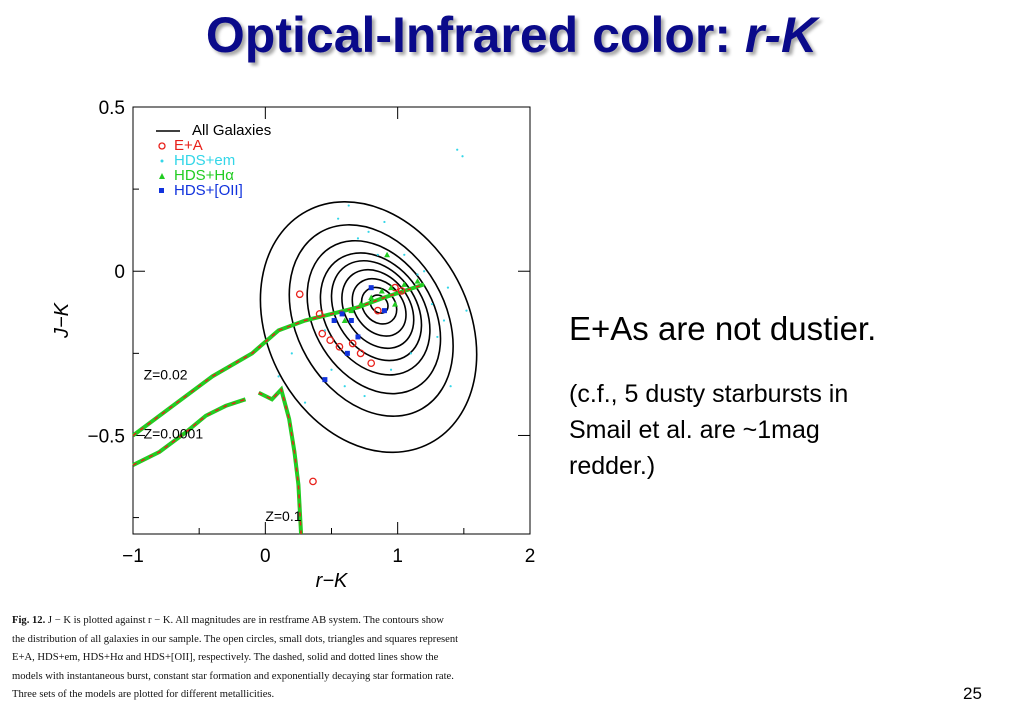 This screenshot has height=708, width=1023. I want to click on model-label: Z=0.1, so click(283, 516).